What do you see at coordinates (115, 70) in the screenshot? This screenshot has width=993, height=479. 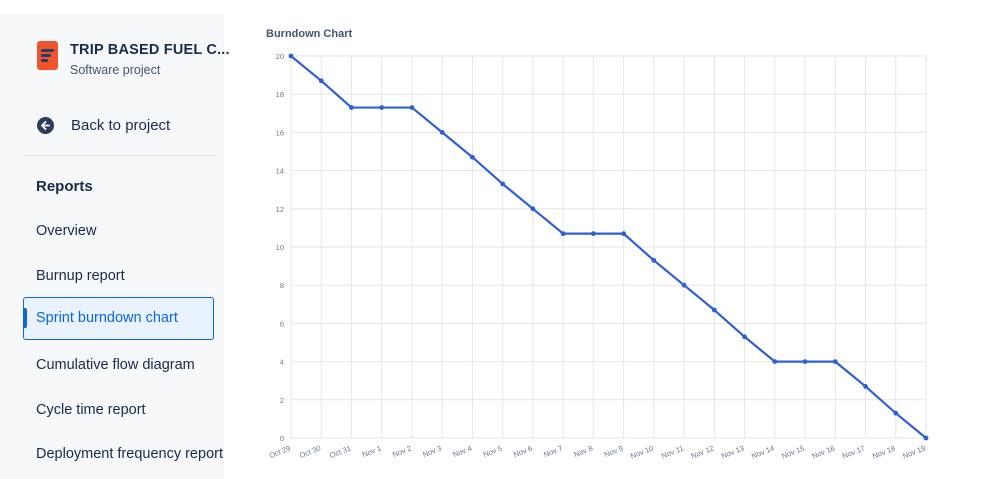 I see `project-type: Software project` at bounding box center [115, 70].